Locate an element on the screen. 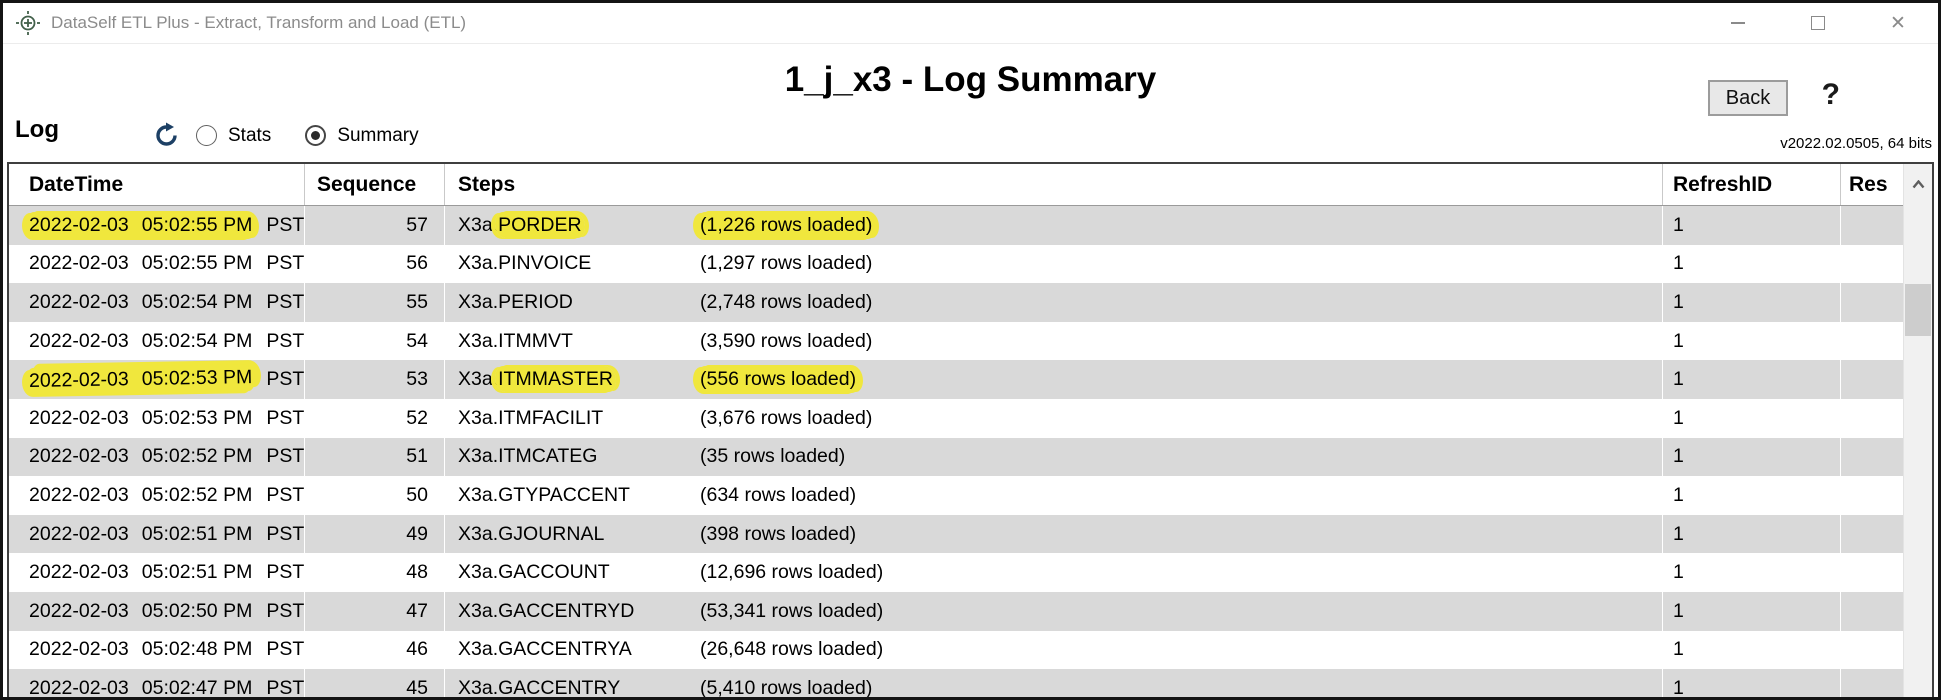 Image resolution: width=1941 pixels, height=700 pixels. step-text: X3a.ITMFACILIT is located at coordinates (579, 418).